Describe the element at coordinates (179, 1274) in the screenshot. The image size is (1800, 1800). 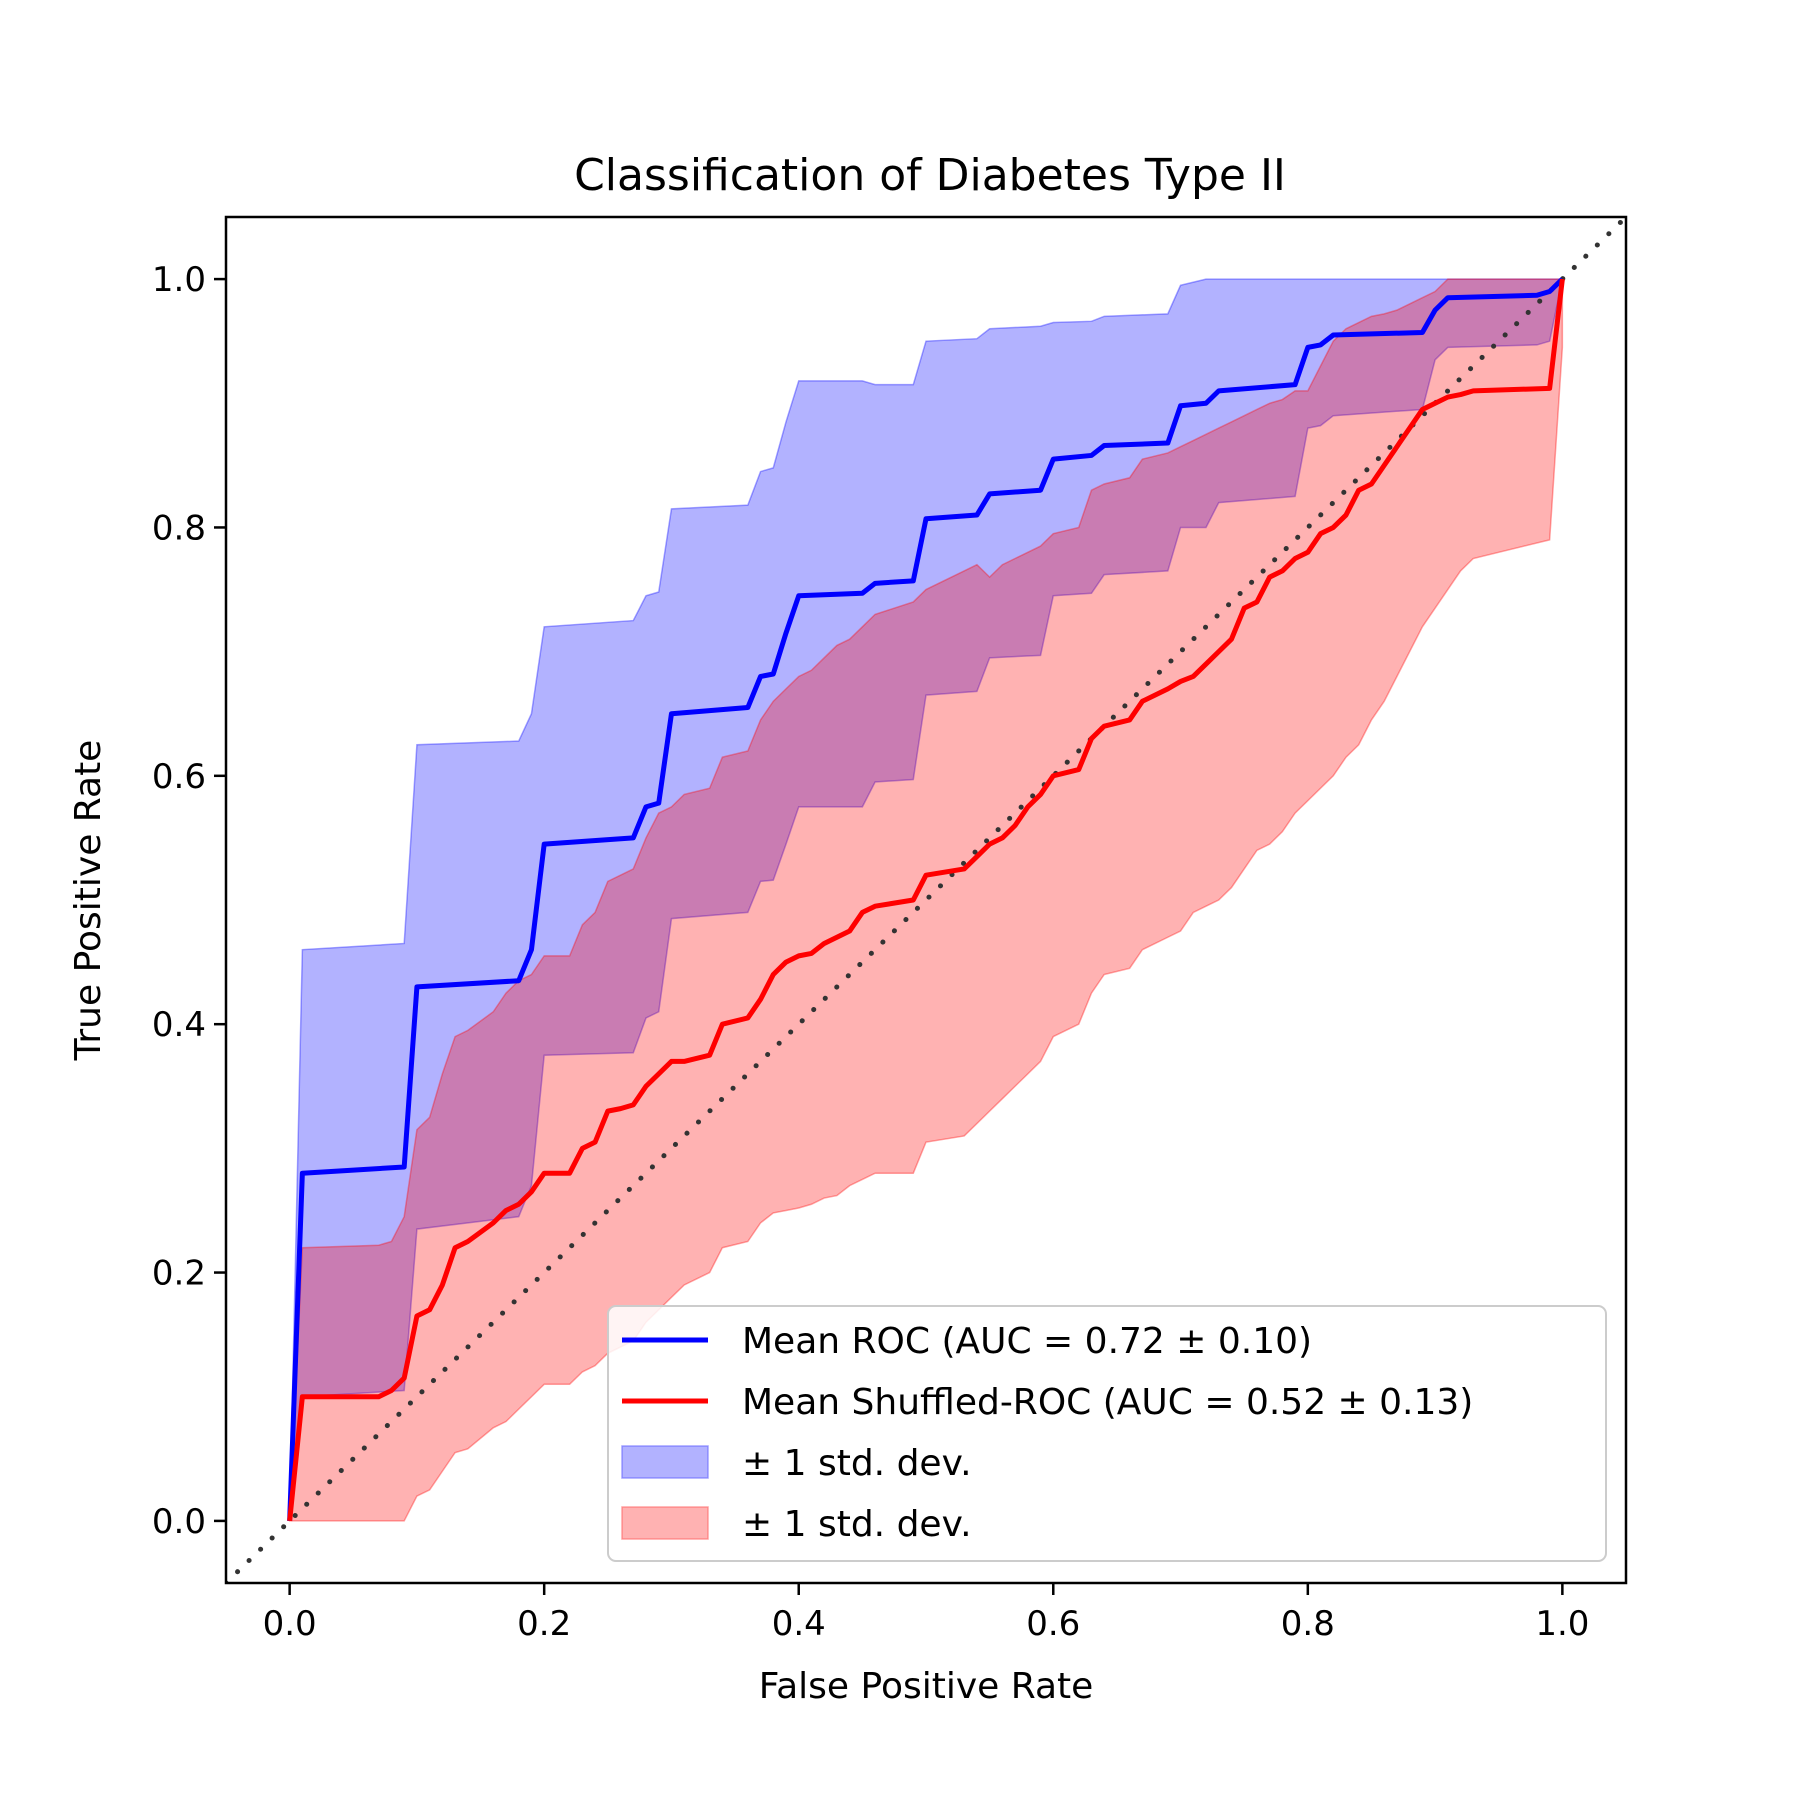
I see `y-tick-label: 0.2` at that location.